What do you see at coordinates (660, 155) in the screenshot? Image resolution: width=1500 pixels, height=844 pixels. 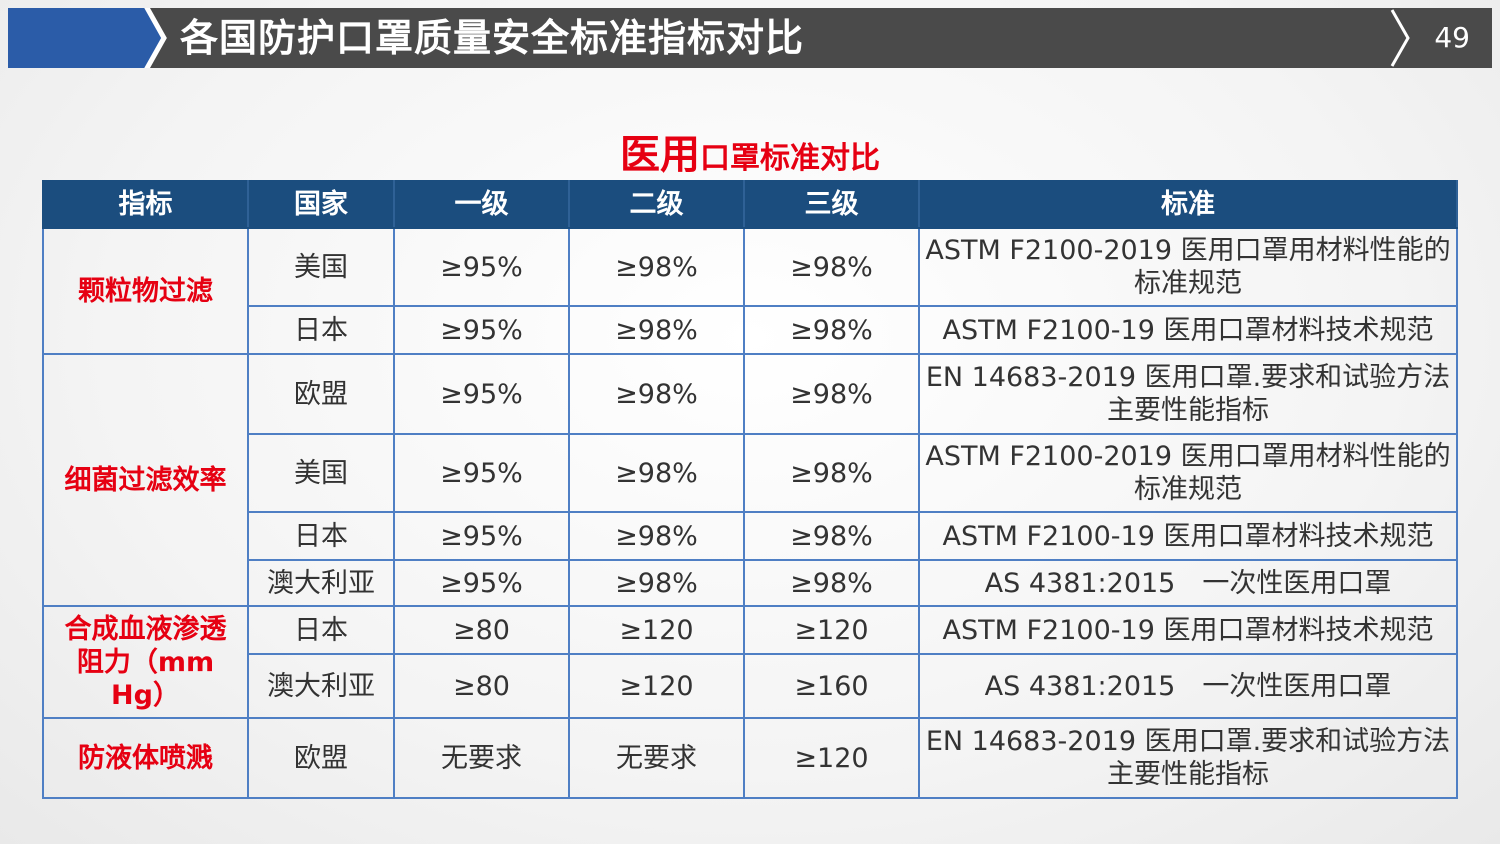 I see `subtitle-emphasis: 医用` at bounding box center [660, 155].